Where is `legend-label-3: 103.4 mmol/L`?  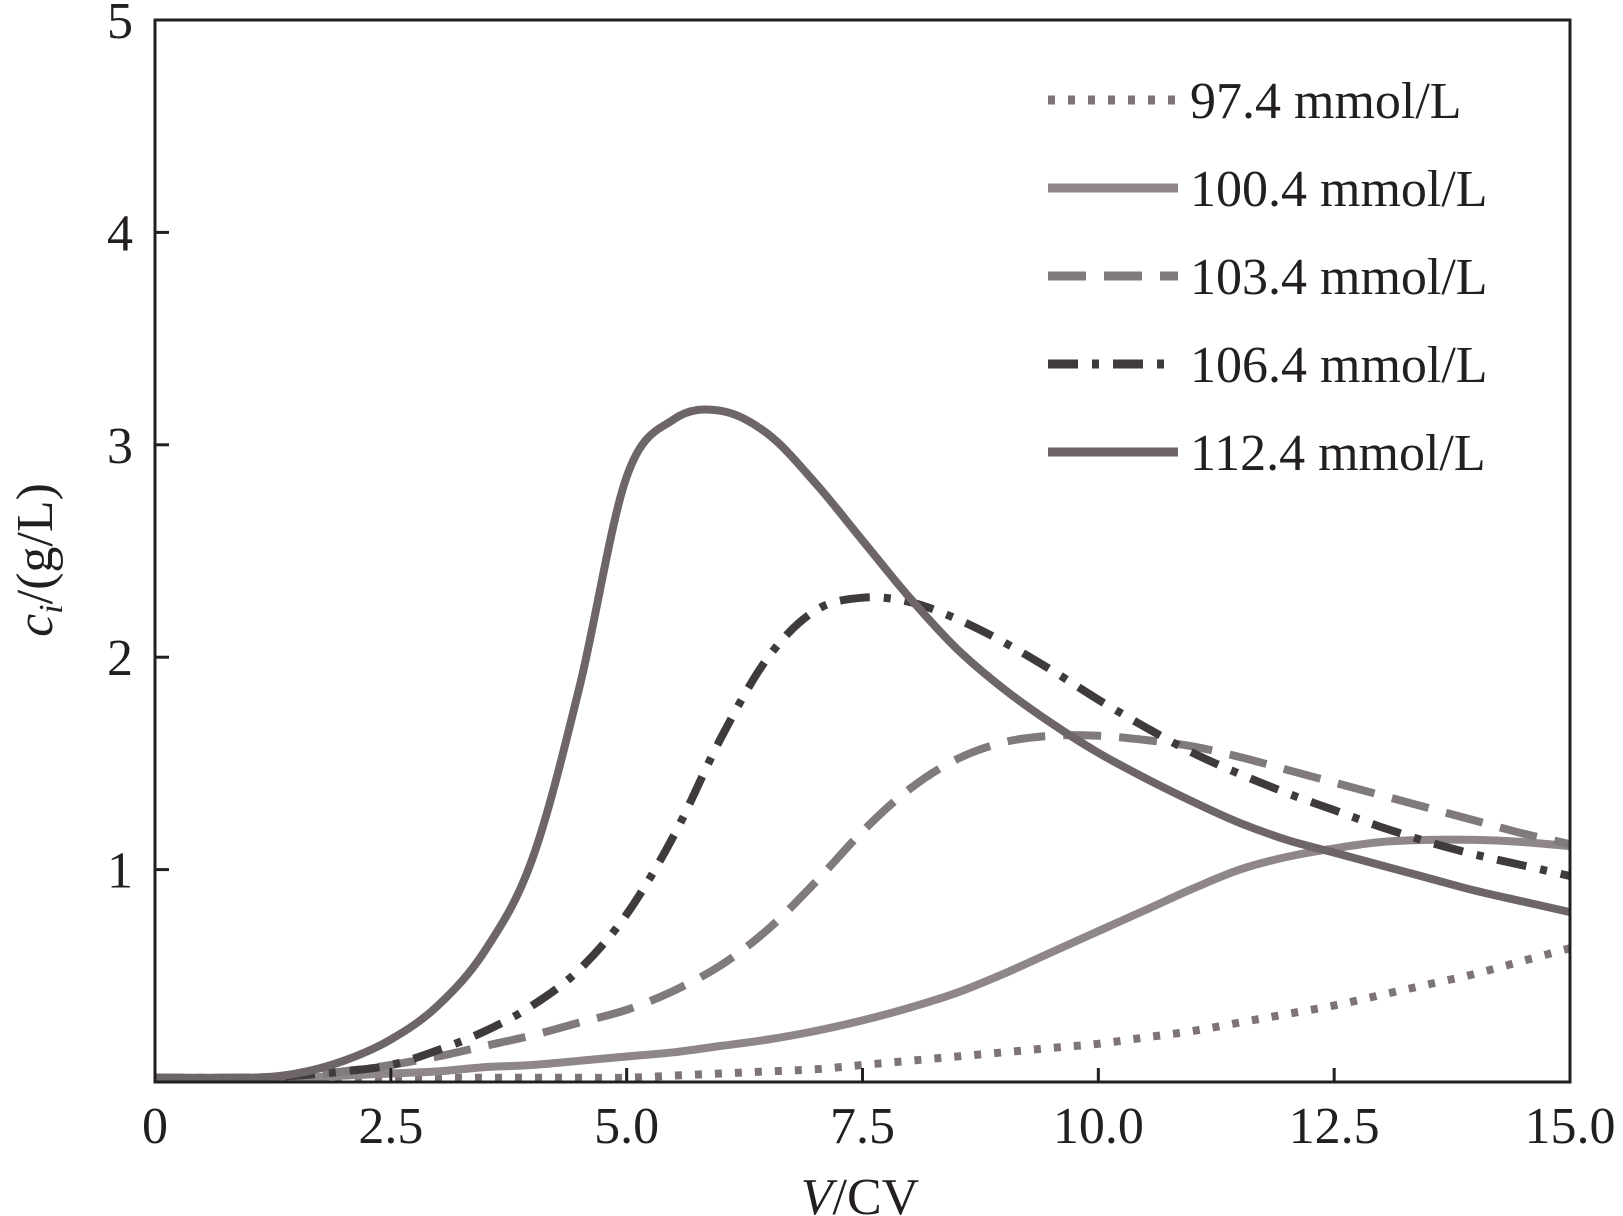 legend-label-3: 103.4 mmol/L is located at coordinates (1339, 277).